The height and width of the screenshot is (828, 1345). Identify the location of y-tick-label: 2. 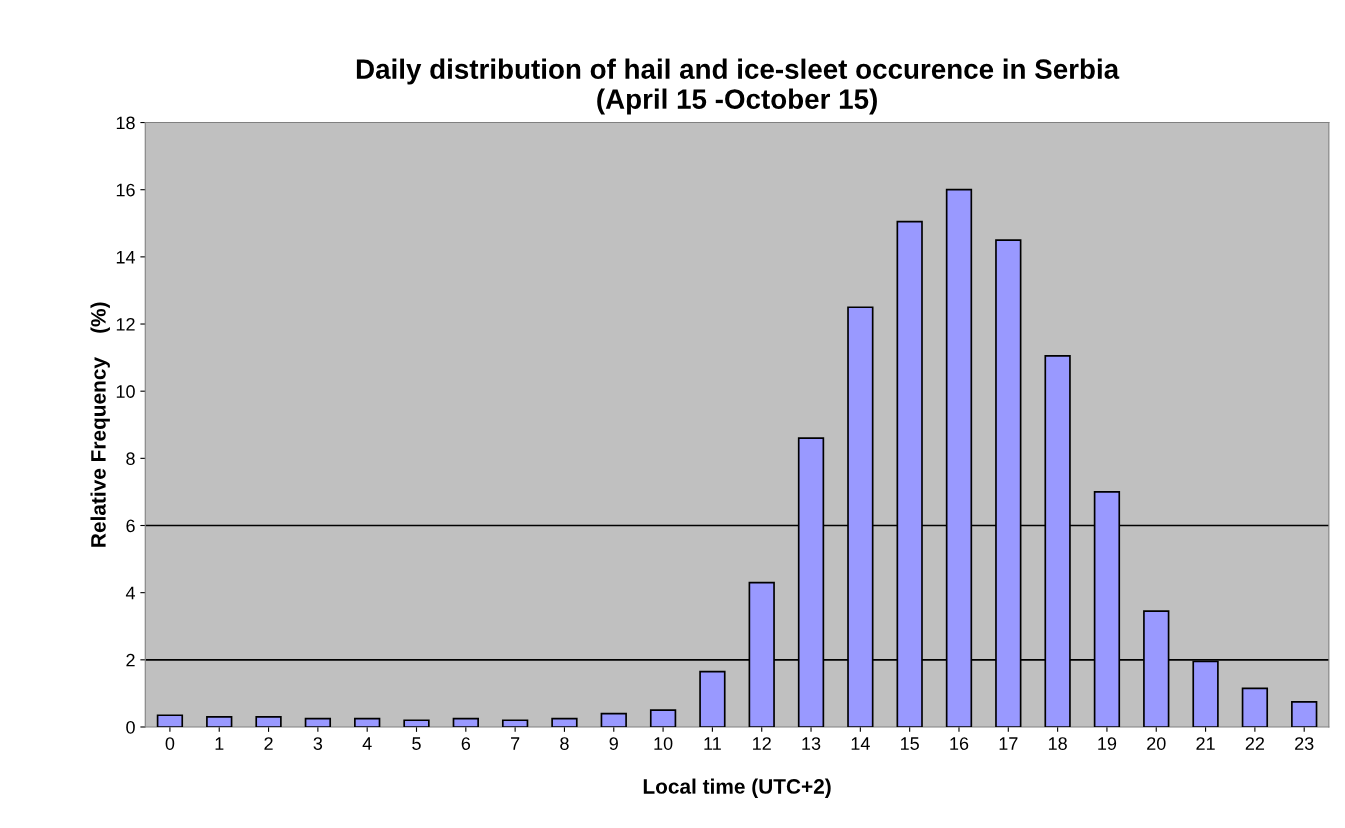
(130, 660).